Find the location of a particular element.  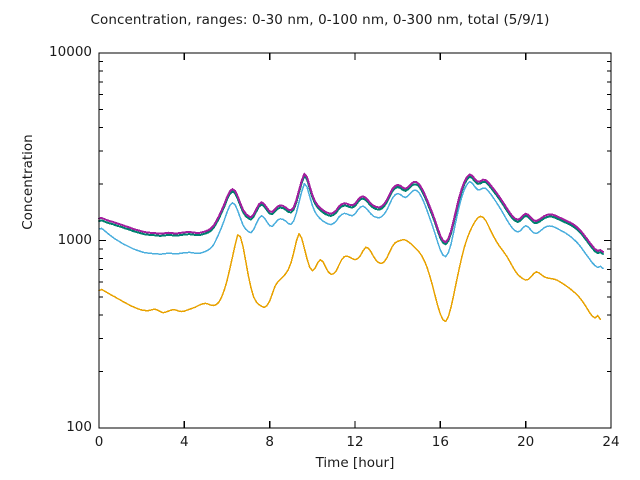

x-tick-label: 12 is located at coordinates (355, 442).